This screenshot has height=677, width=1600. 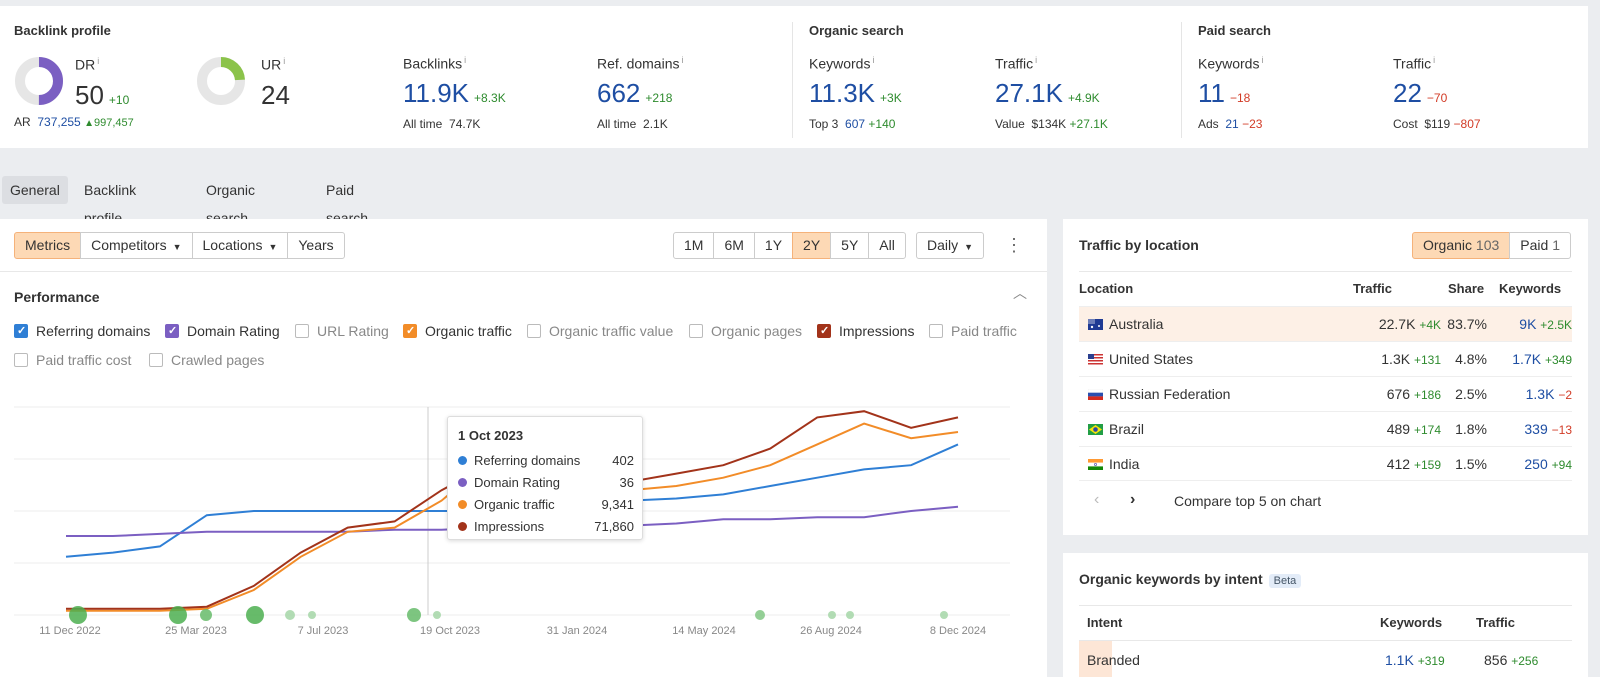 I want to click on x-tick-label: 8 Dec 2024, so click(x=958, y=631).